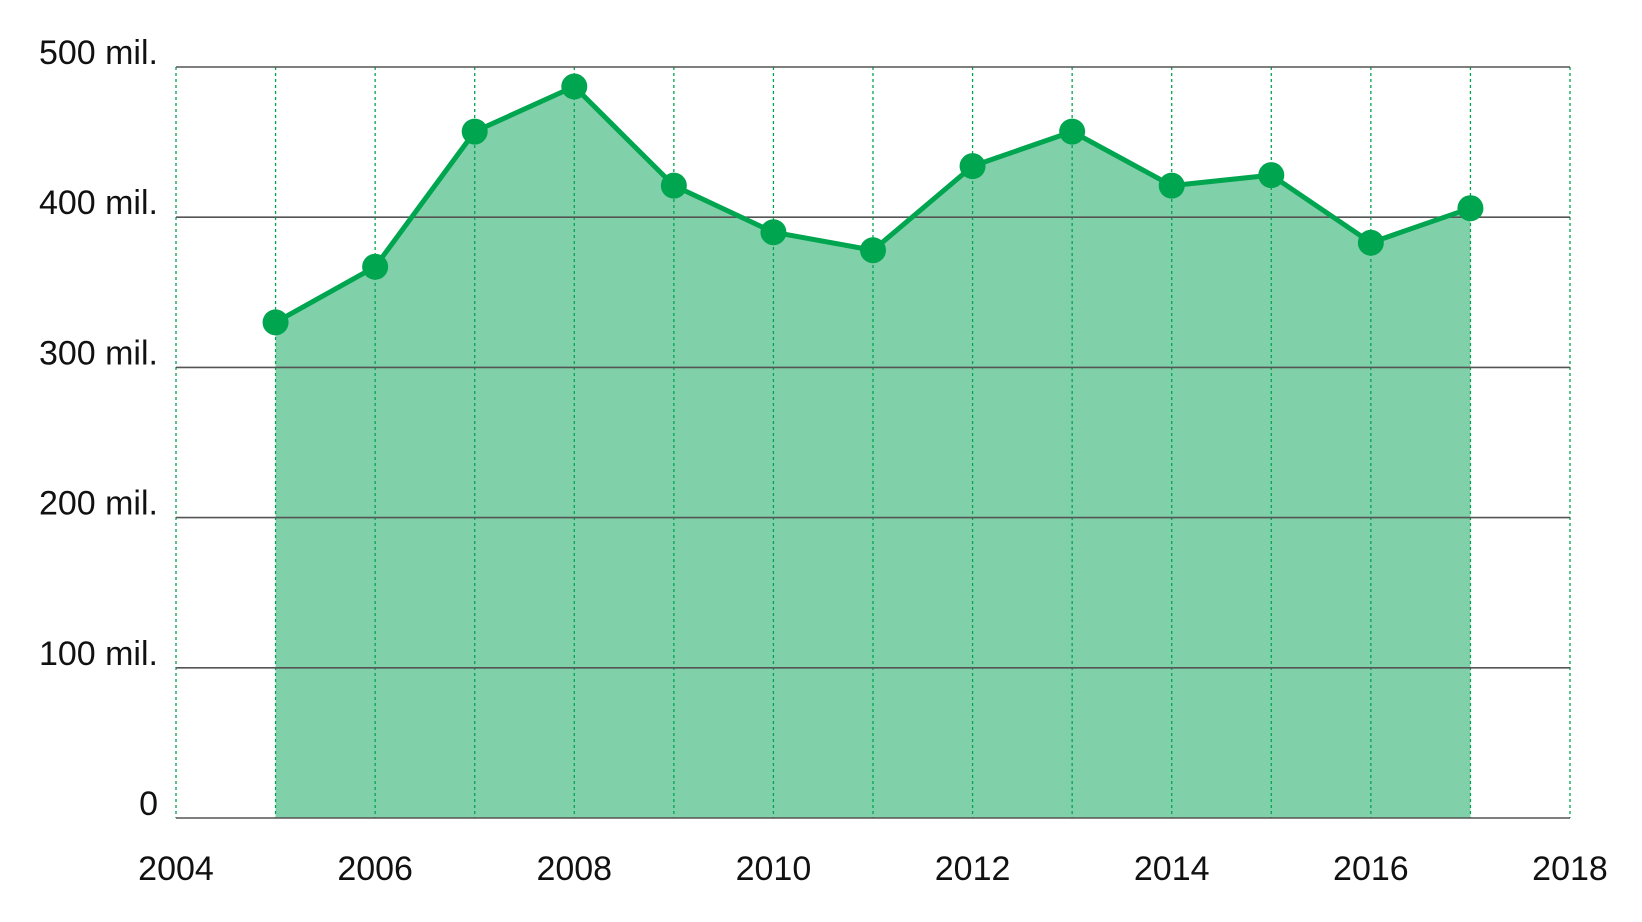 The width and height of the screenshot is (1642, 922). What do you see at coordinates (176, 869) in the screenshot?
I see `x-tick-label: 2004` at bounding box center [176, 869].